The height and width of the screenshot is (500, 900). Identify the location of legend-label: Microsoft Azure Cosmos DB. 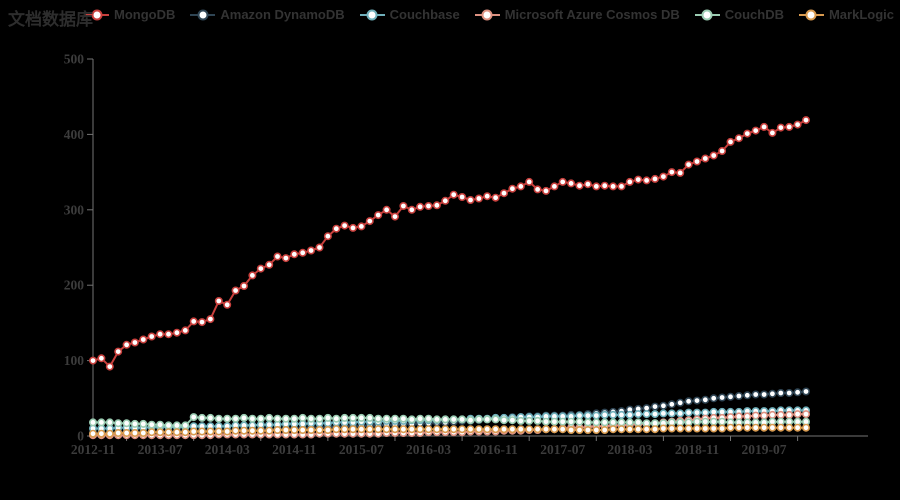
(592, 14).